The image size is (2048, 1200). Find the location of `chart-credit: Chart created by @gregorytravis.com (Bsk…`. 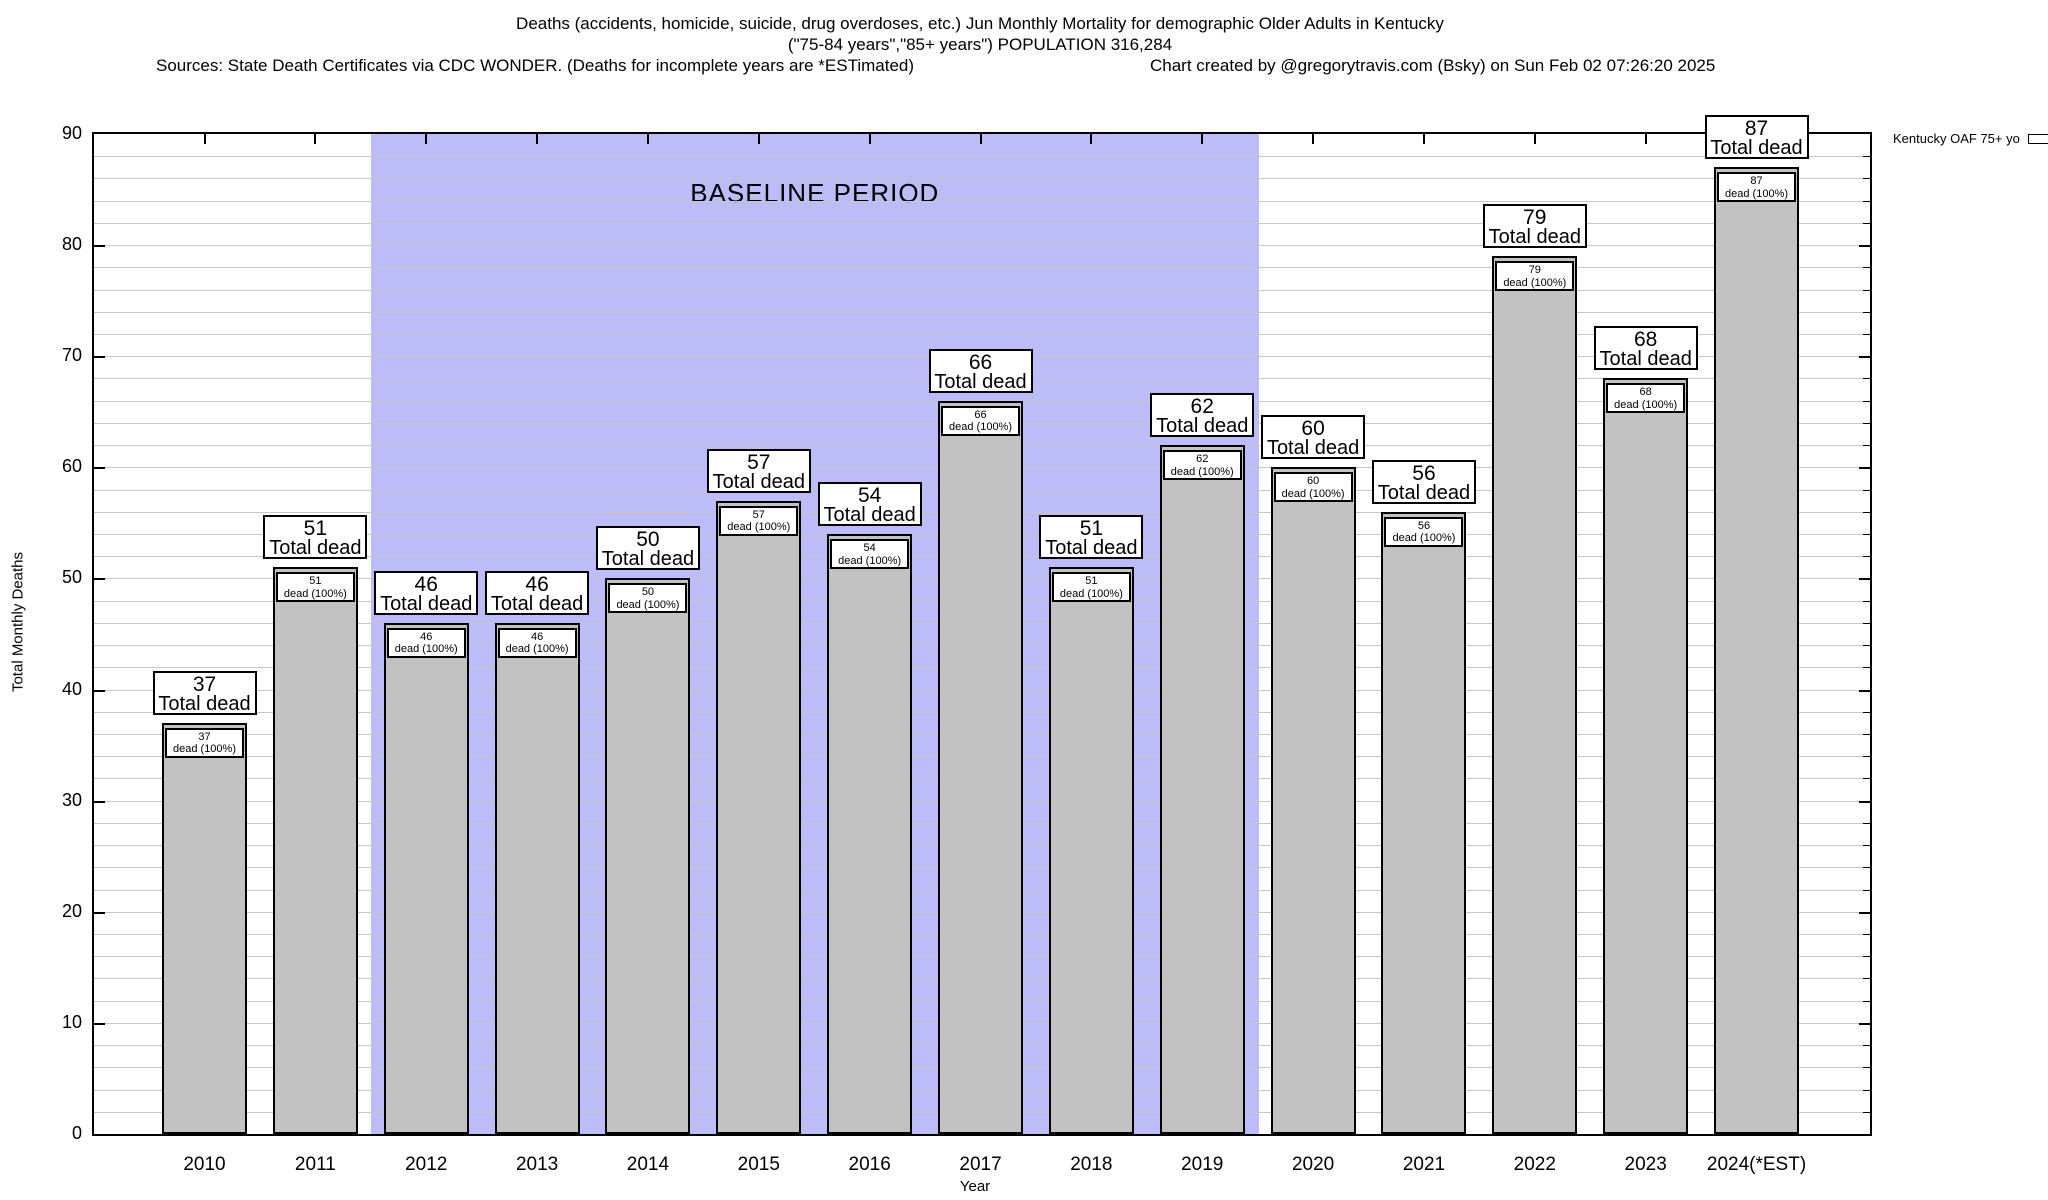

chart-credit: Chart created by @gregorytravis.com (Bsk… is located at coordinates (1433, 65).